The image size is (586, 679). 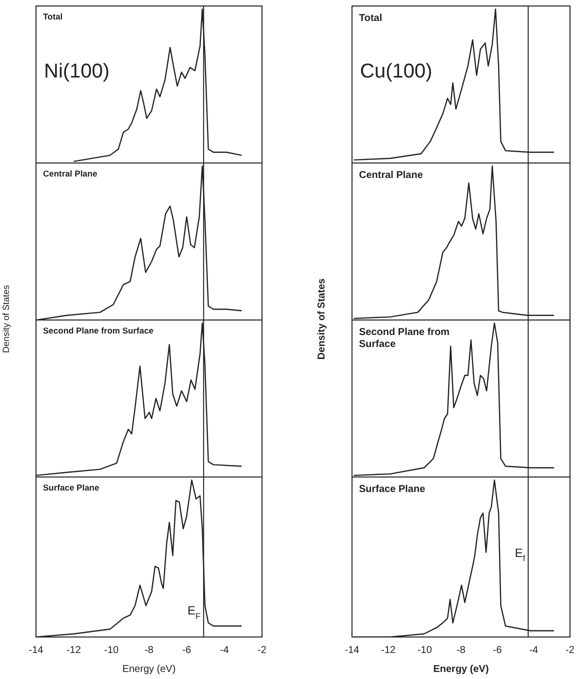 I want to click on text: Second Plane from Surface, so click(x=404, y=338).